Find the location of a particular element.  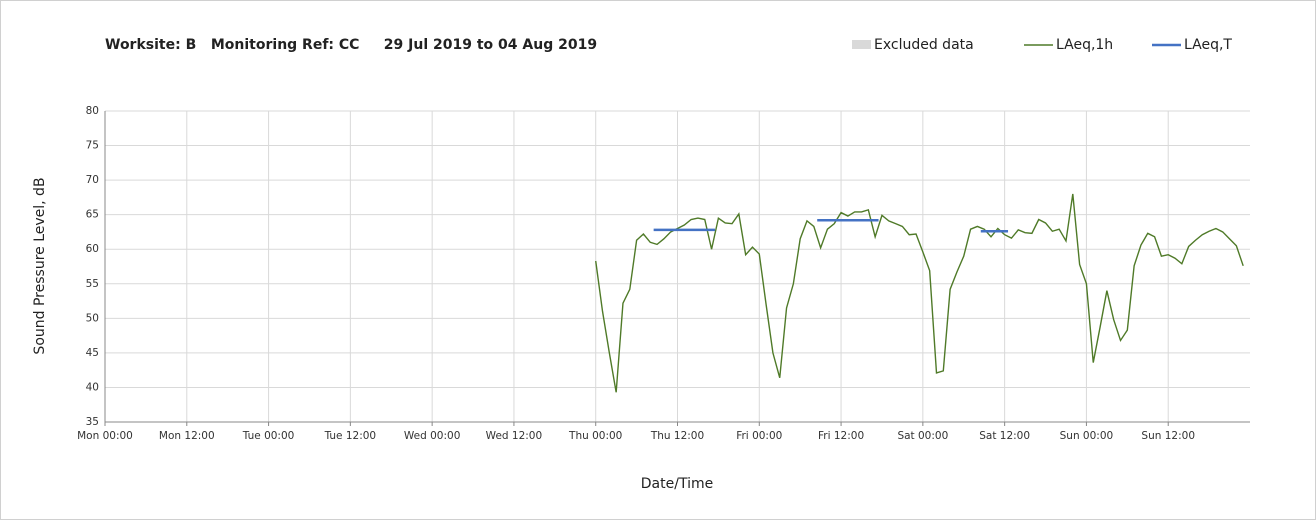

y-tick-label: 65 is located at coordinates (92, 215).